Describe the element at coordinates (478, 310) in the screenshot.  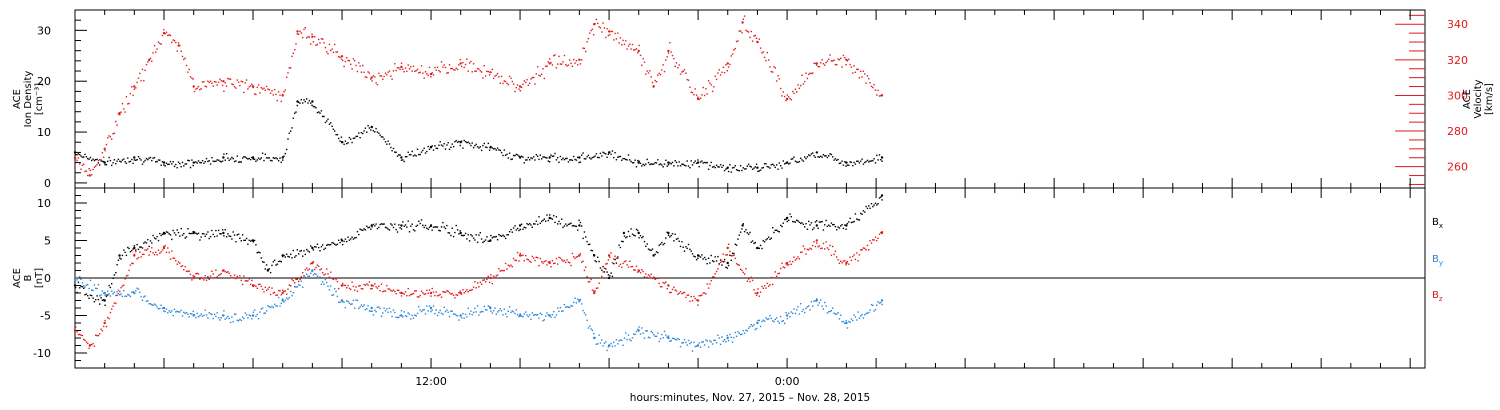
I see `series-By` at that location.